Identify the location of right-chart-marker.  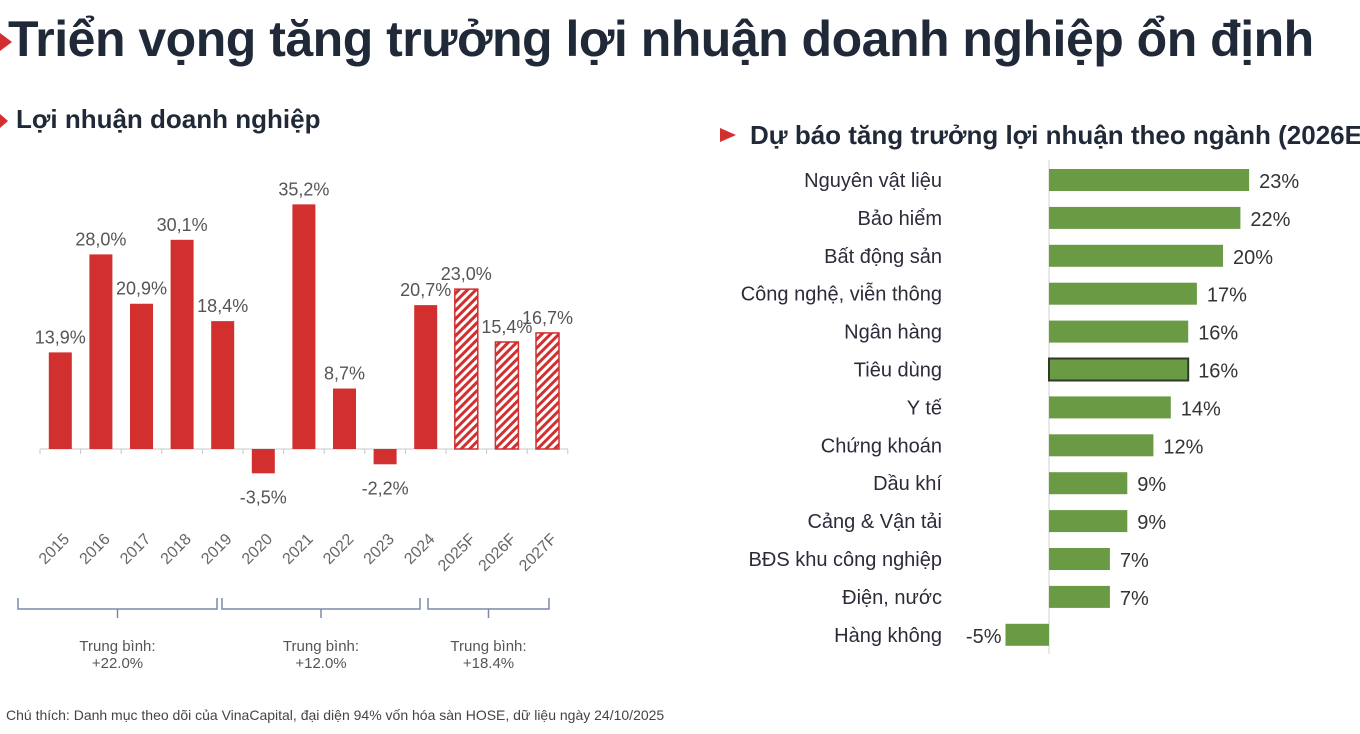
(728, 135).